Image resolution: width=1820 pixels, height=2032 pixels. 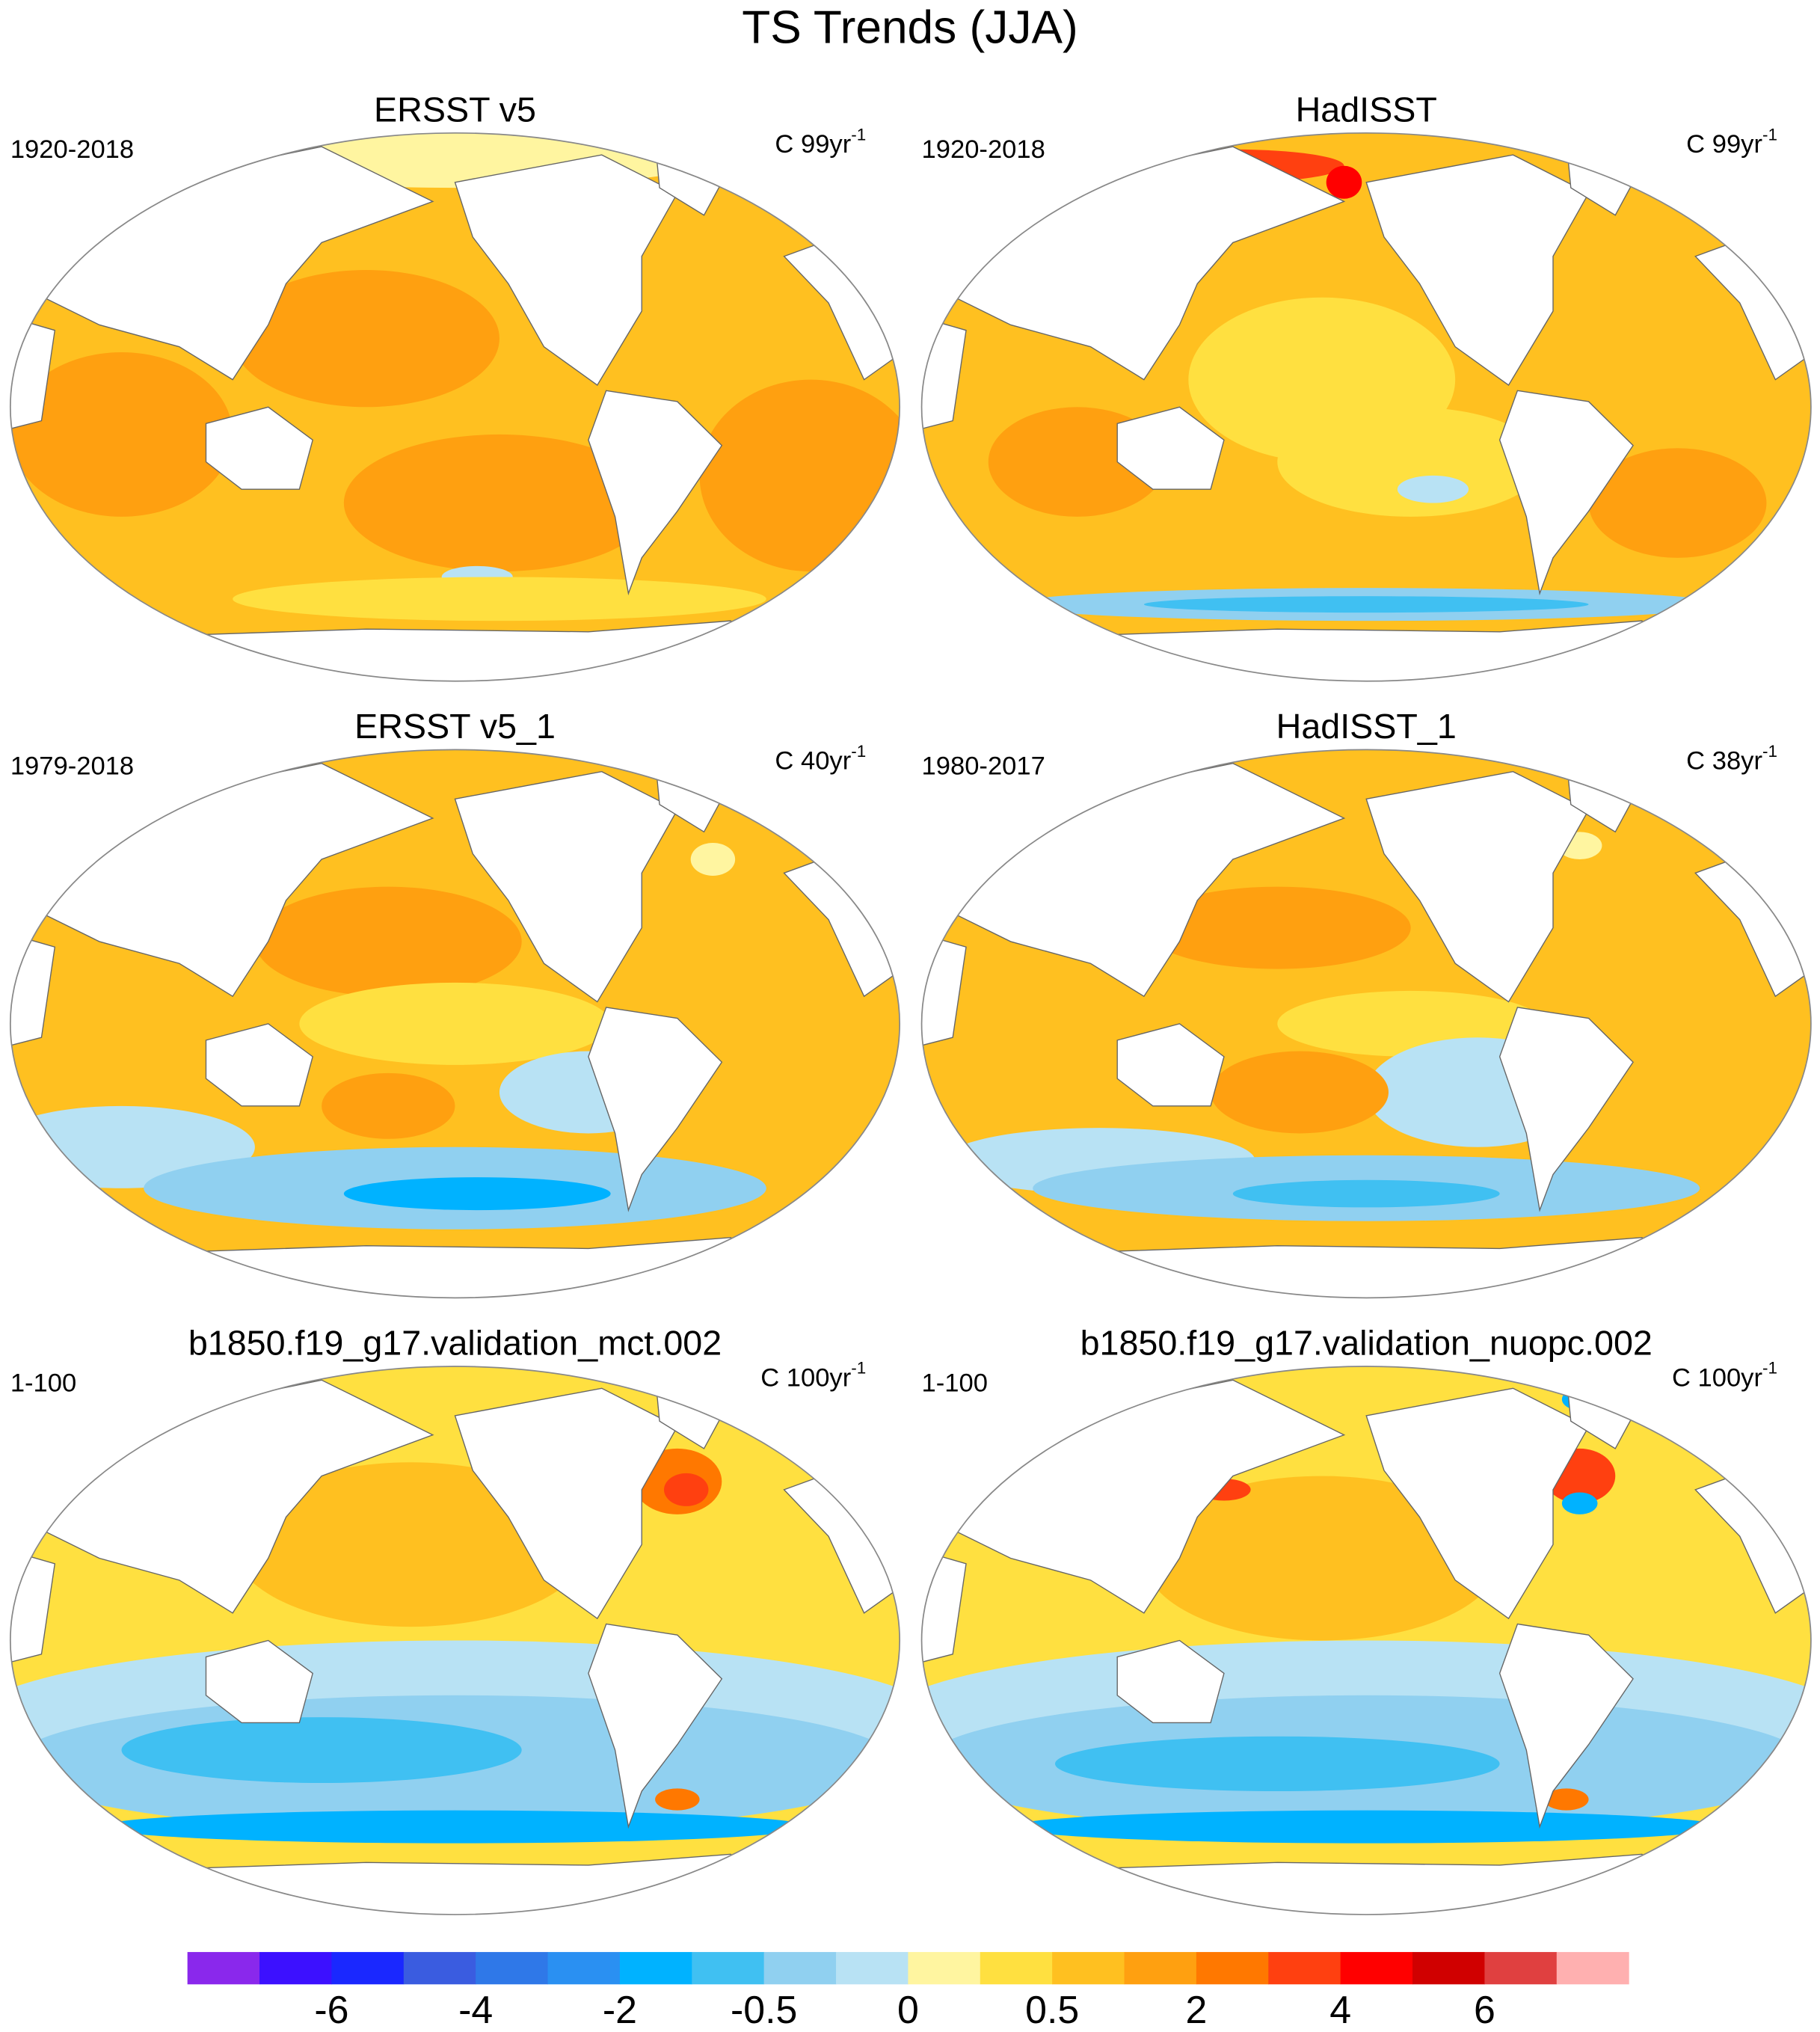 I want to click on period-label: 1980-2017, so click(x=983, y=766).